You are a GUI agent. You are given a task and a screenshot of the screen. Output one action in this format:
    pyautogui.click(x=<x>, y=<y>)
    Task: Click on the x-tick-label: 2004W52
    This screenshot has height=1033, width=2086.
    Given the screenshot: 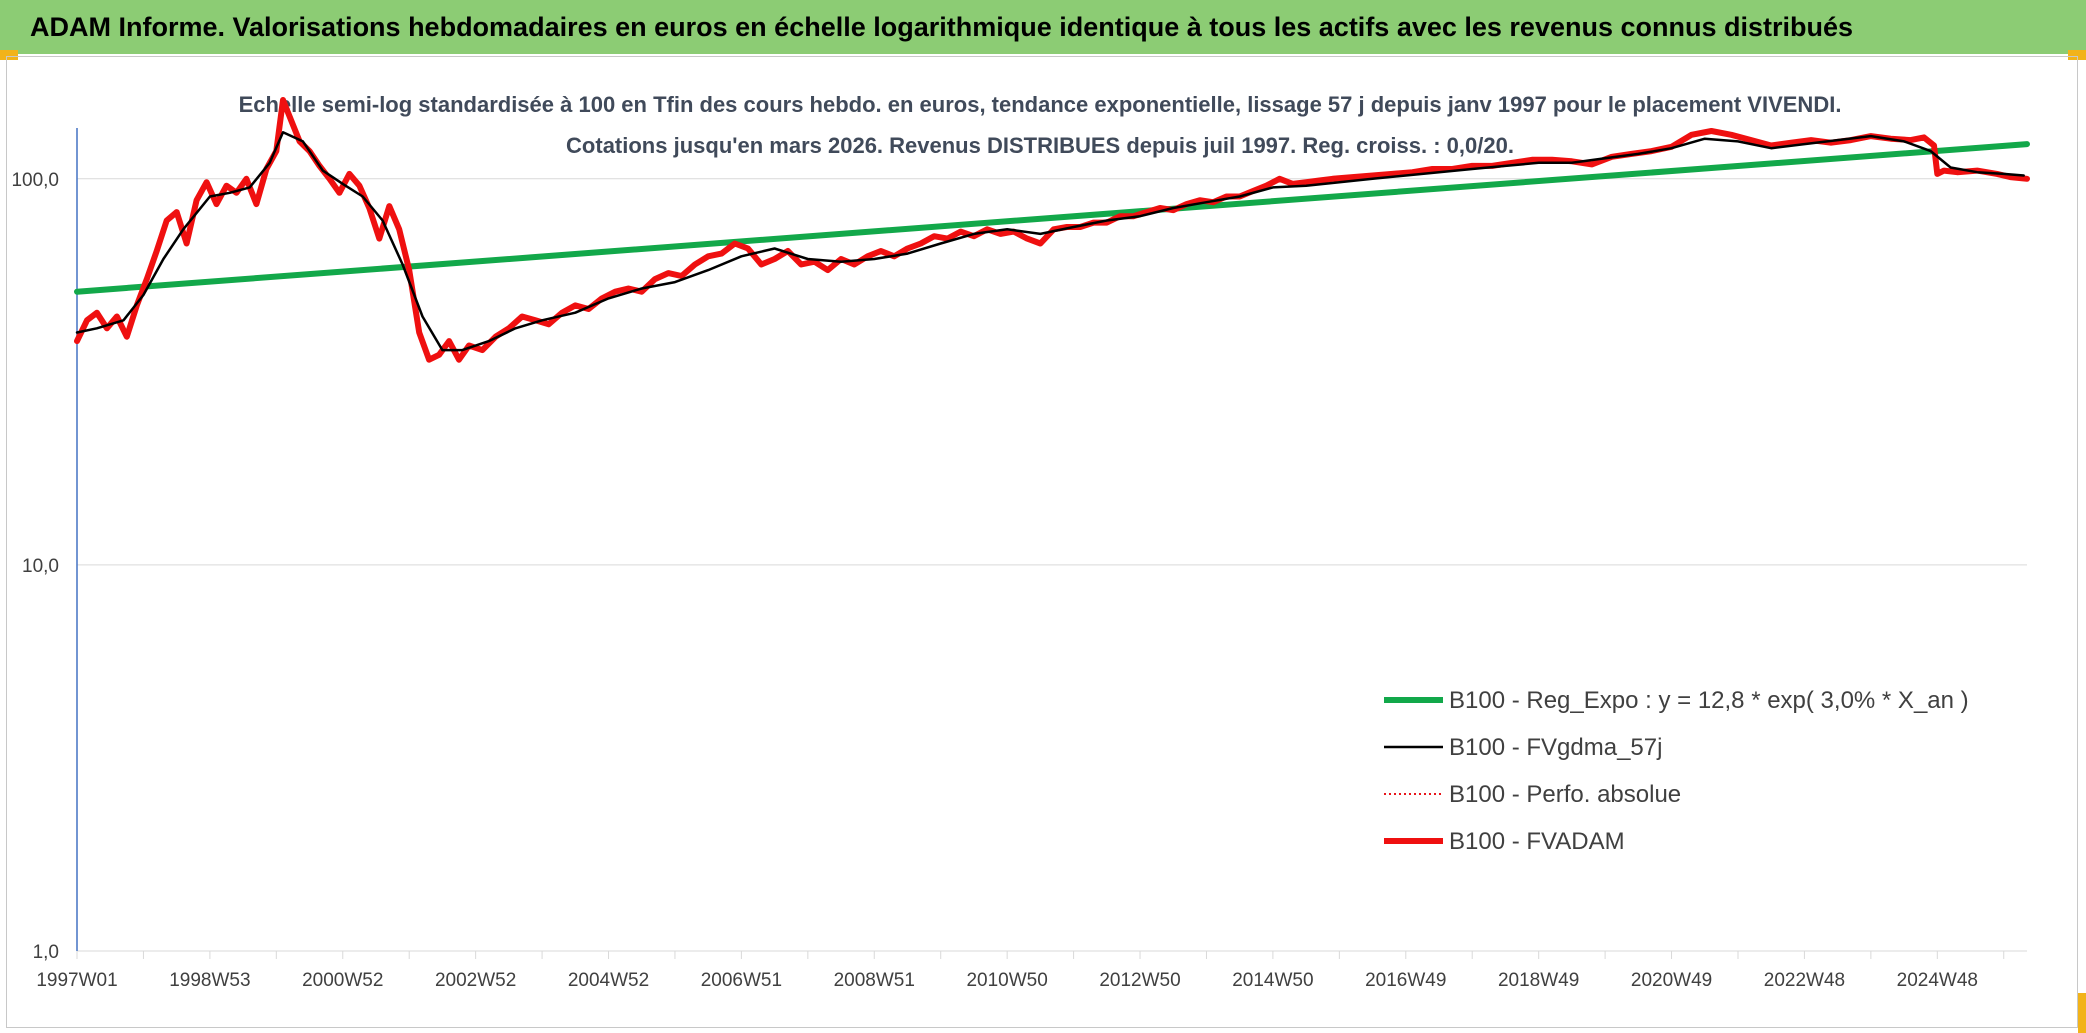 What is the action you would take?
    pyautogui.click(x=608, y=980)
    